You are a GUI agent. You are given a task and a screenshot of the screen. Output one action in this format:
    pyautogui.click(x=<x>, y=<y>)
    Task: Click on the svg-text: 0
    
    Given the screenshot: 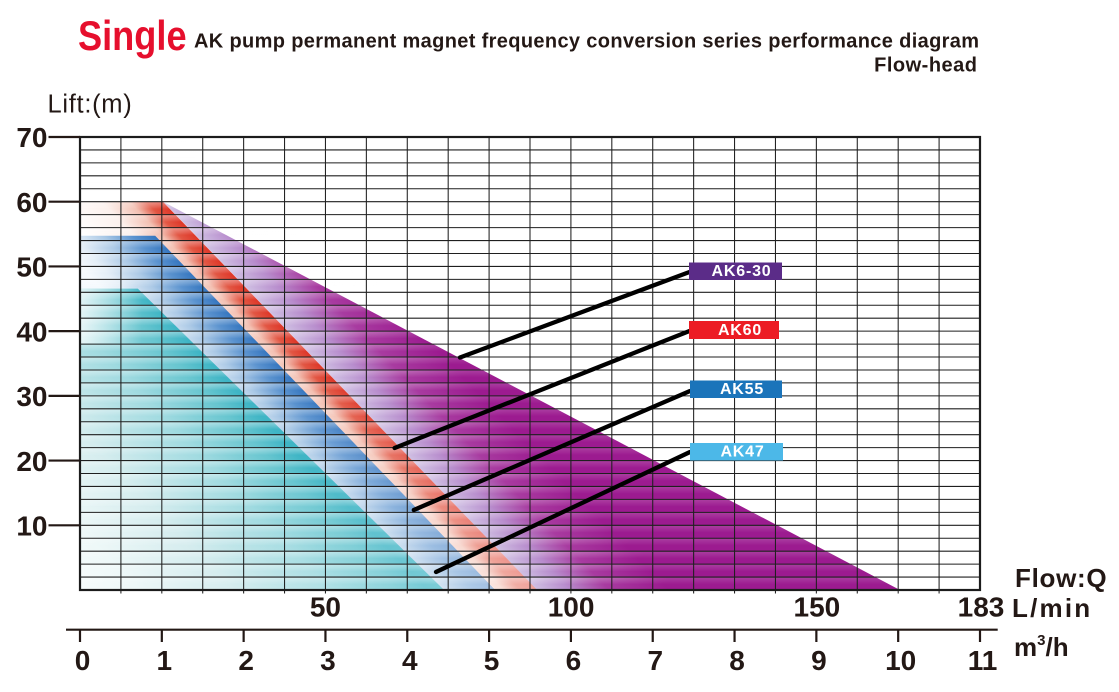 What is the action you would take?
    pyautogui.click(x=83, y=660)
    